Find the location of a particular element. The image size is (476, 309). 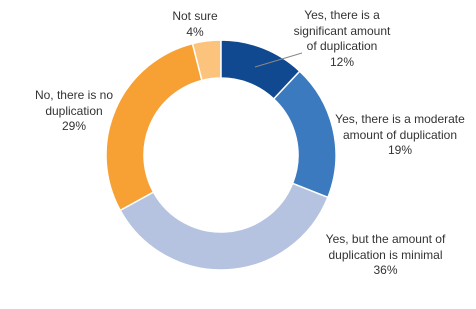

value-label: 4% is located at coordinates (195, 31).